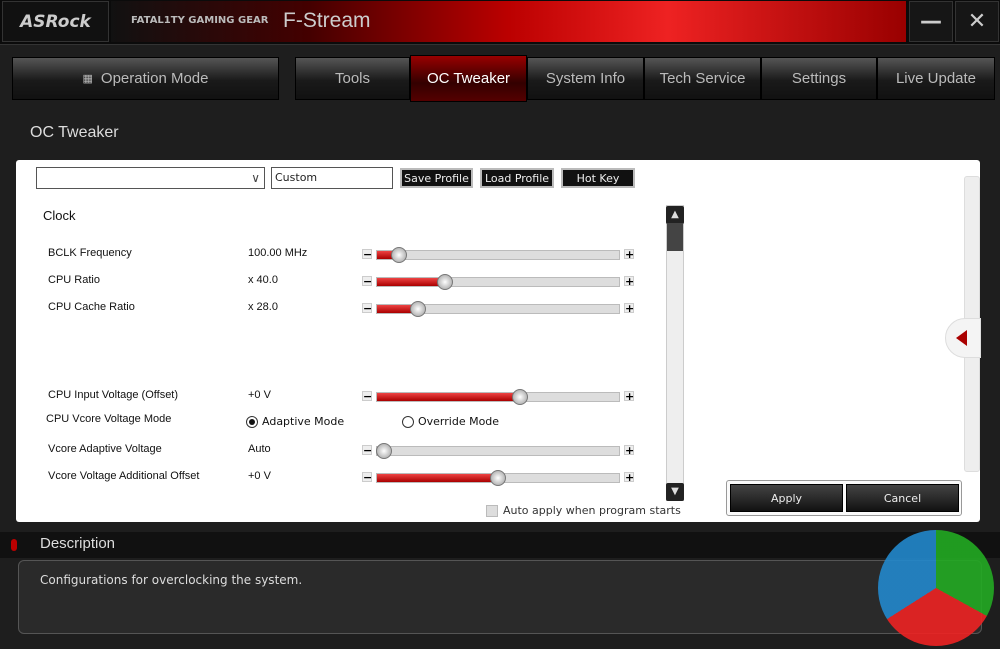 This screenshot has height=649, width=1000. I want to click on setting-value: Auto, so click(259, 449).